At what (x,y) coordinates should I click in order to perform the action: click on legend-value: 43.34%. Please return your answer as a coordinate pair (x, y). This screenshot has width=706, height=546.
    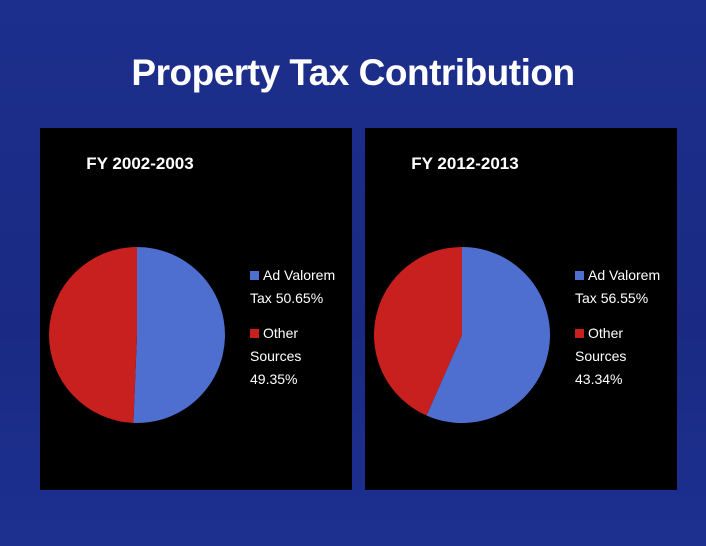
    Looking at the image, I should click on (599, 379).